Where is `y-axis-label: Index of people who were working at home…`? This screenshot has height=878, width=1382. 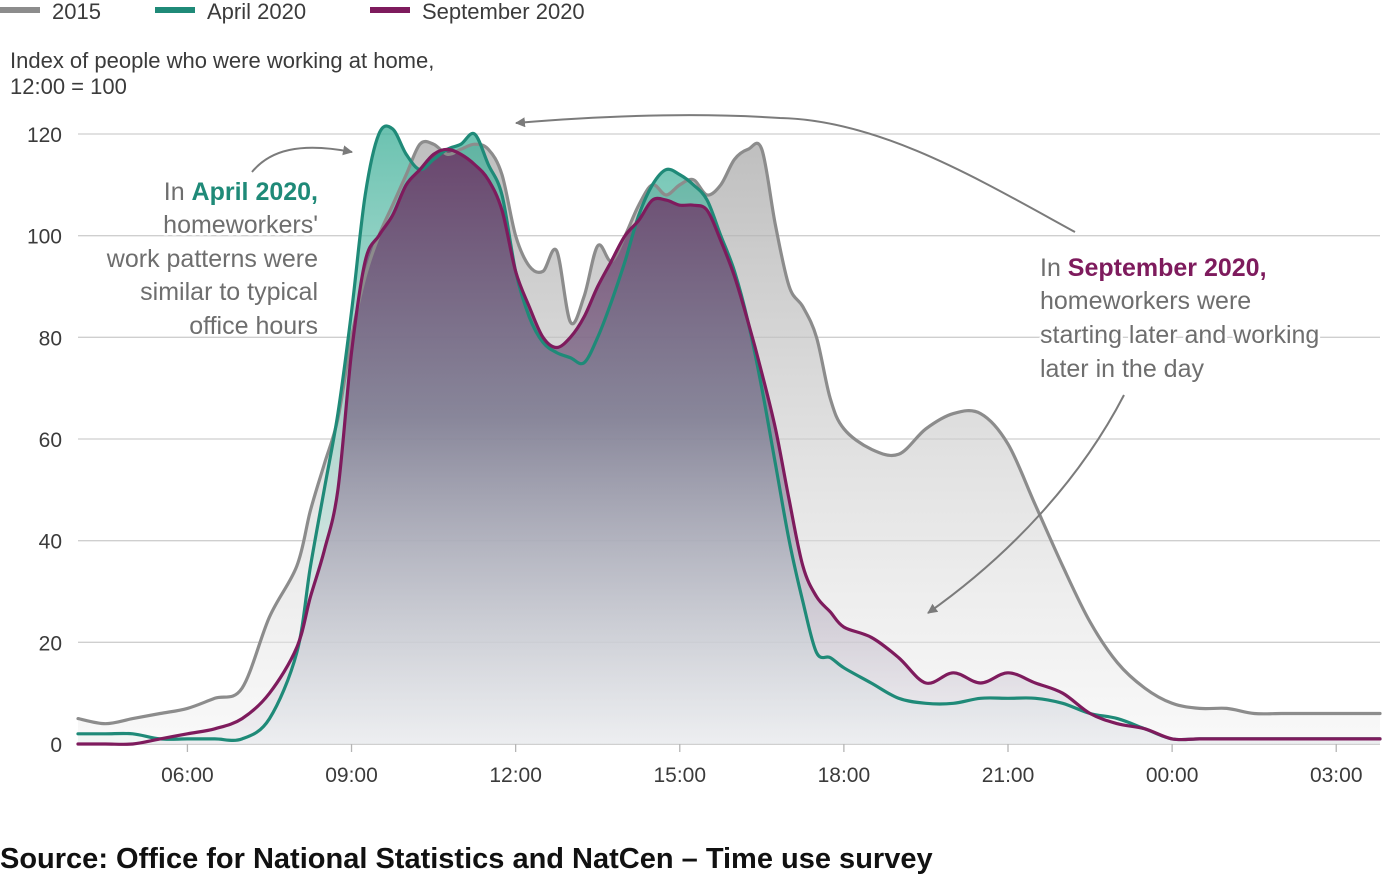 y-axis-label: Index of people who were working at home… is located at coordinates (222, 73).